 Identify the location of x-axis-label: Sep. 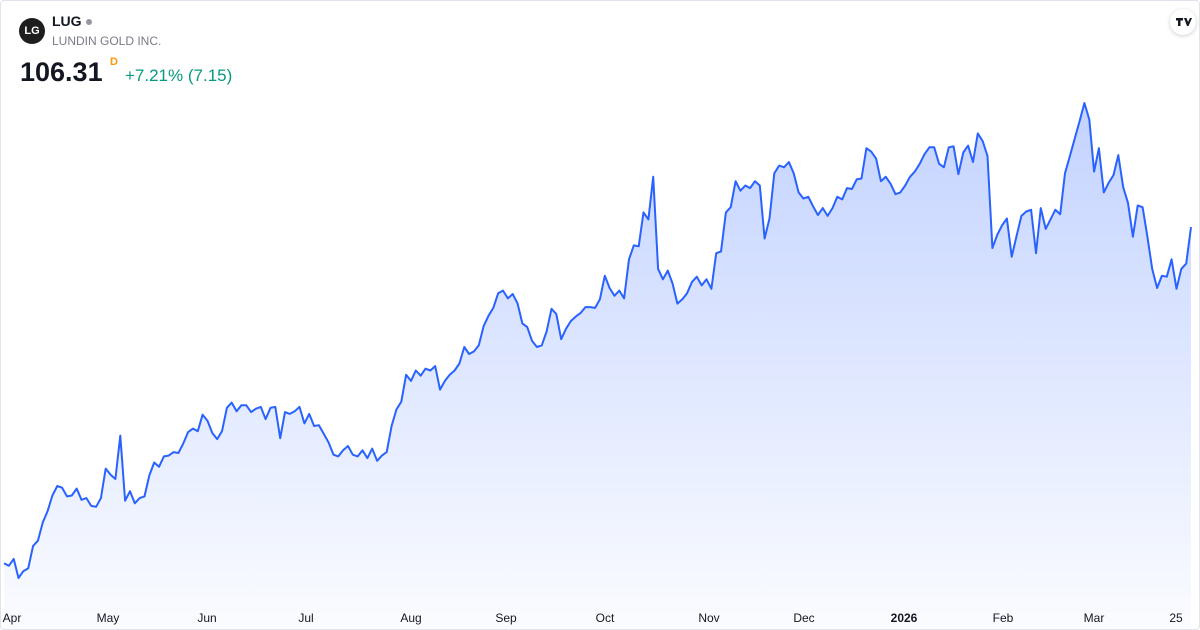
(506, 618).